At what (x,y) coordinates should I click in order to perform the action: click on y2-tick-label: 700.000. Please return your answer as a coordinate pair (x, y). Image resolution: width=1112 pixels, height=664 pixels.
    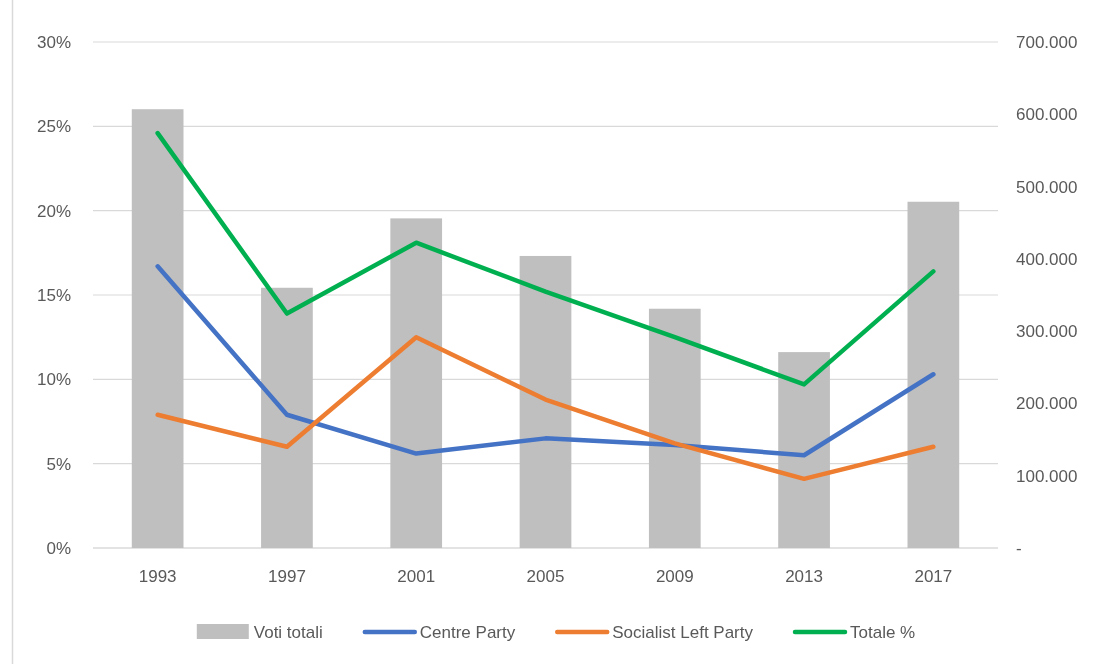
    Looking at the image, I should click on (1047, 42).